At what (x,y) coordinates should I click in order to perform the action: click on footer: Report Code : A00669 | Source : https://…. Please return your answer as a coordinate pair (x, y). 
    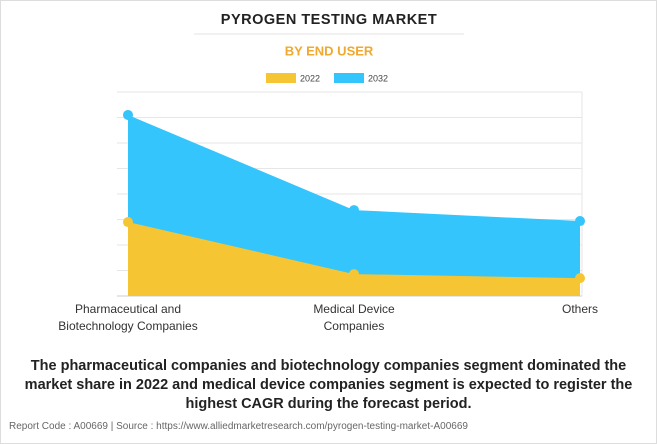
    Looking at the image, I should click on (238, 426).